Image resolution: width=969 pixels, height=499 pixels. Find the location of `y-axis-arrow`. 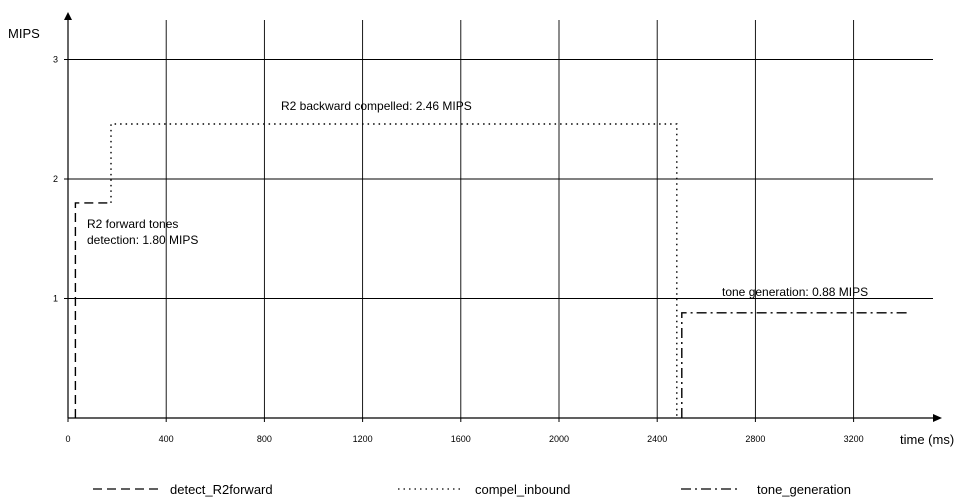

y-axis-arrow is located at coordinates (68, 16).